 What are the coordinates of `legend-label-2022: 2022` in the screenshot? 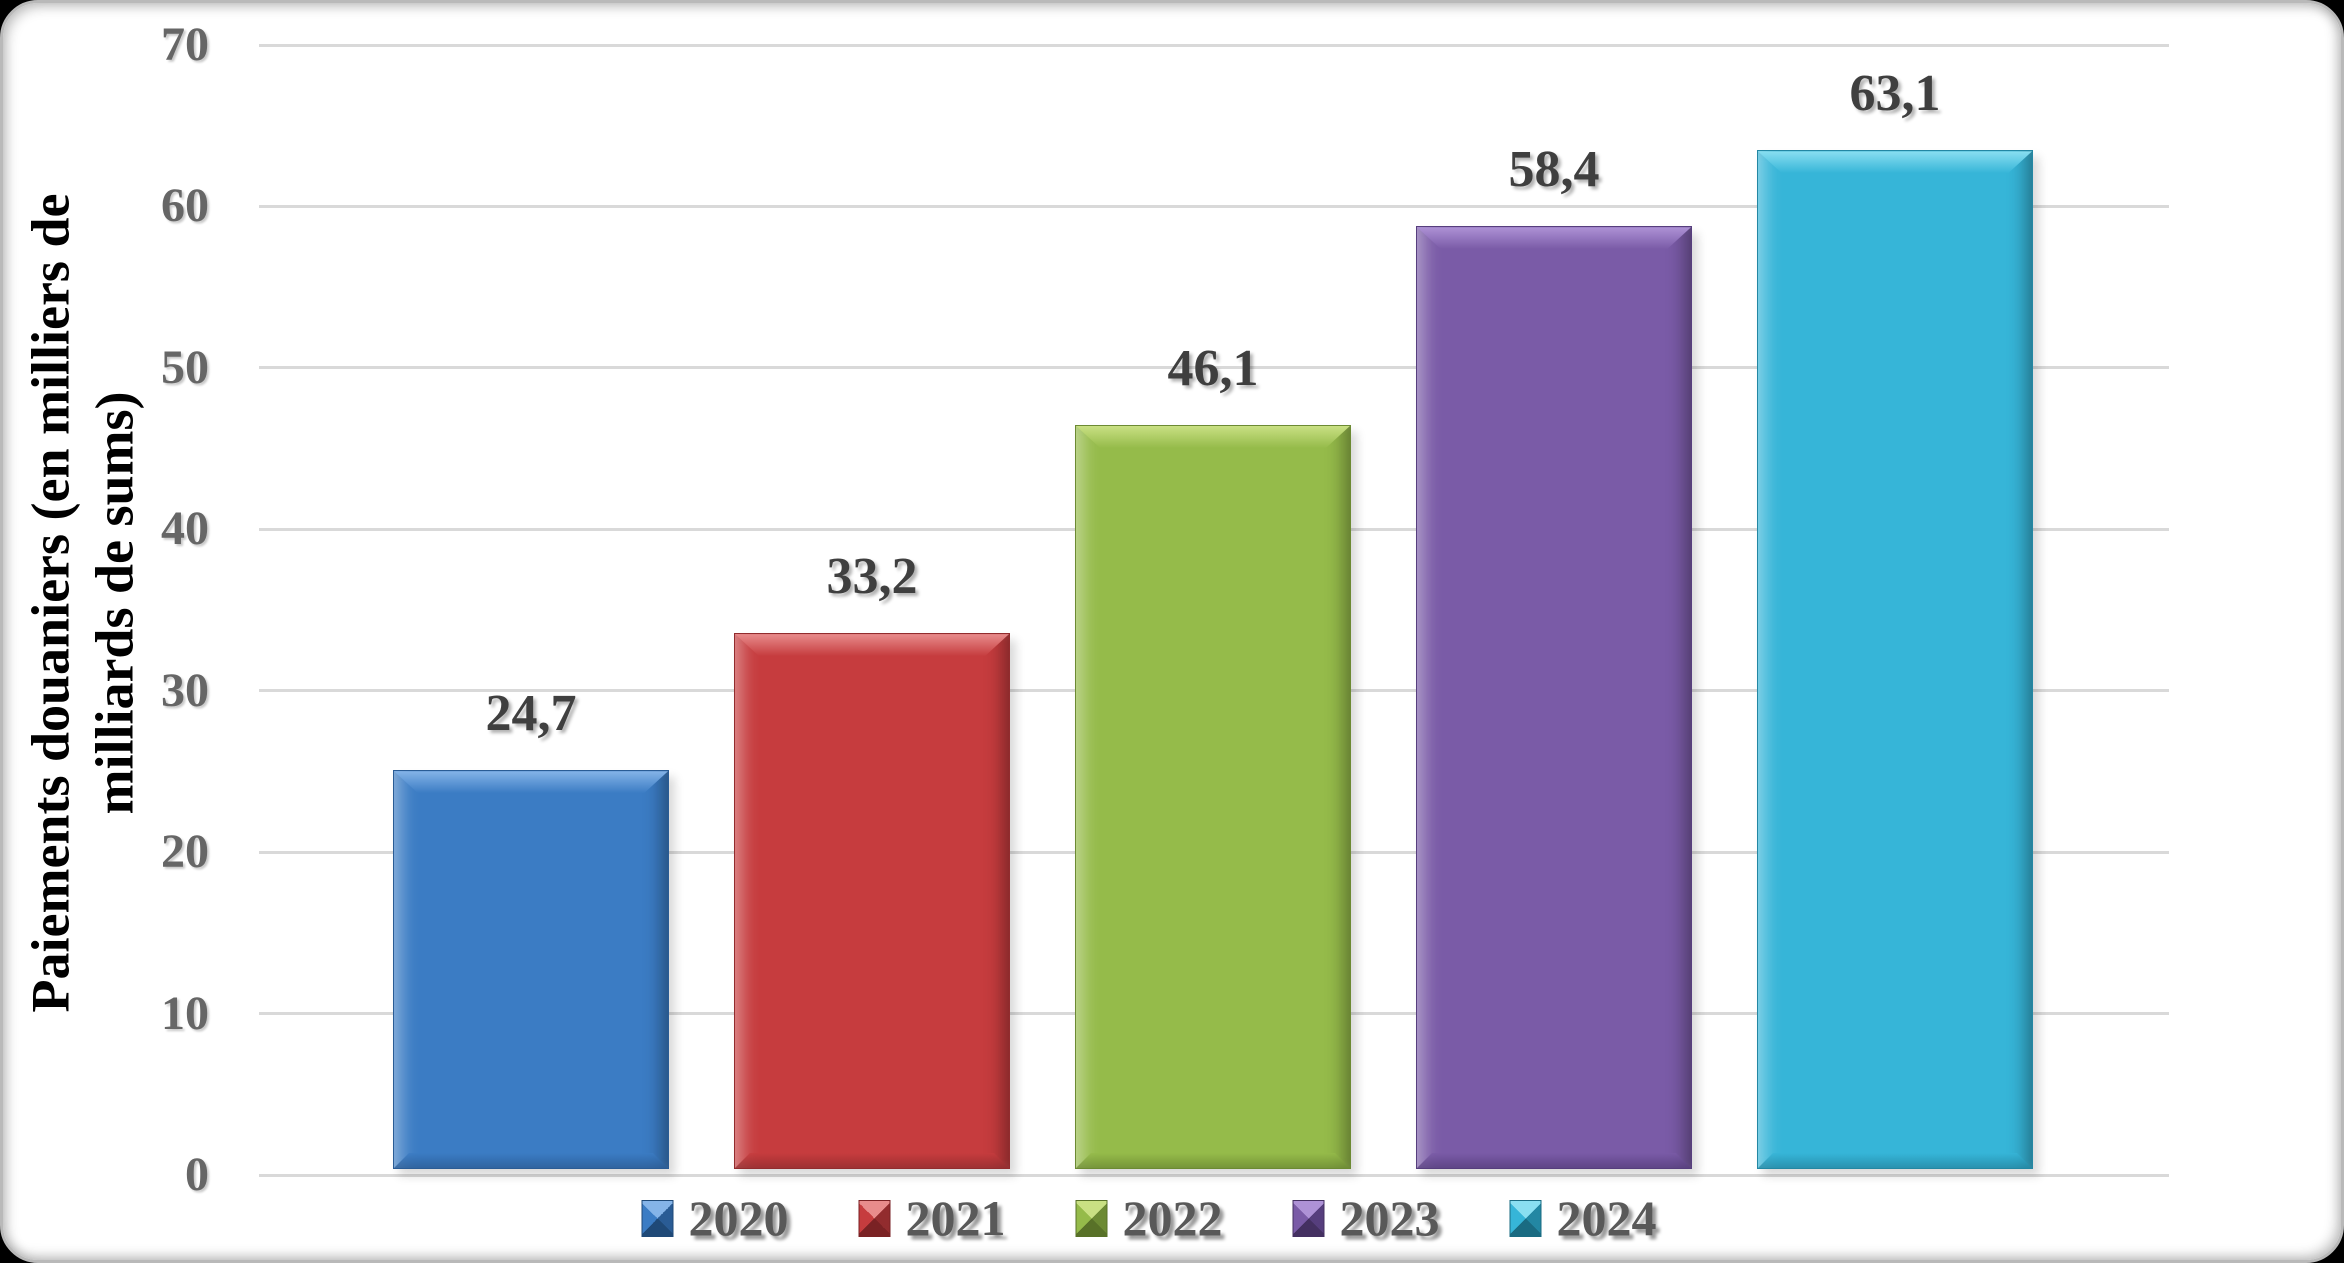 It's located at (1172, 1218).